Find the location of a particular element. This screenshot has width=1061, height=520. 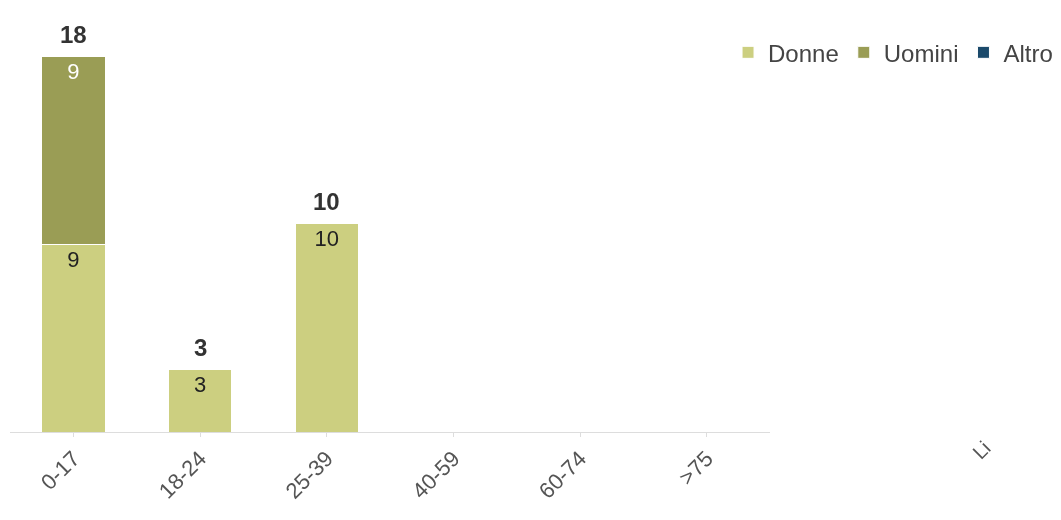

legend-label: Uomini is located at coordinates (921, 53).